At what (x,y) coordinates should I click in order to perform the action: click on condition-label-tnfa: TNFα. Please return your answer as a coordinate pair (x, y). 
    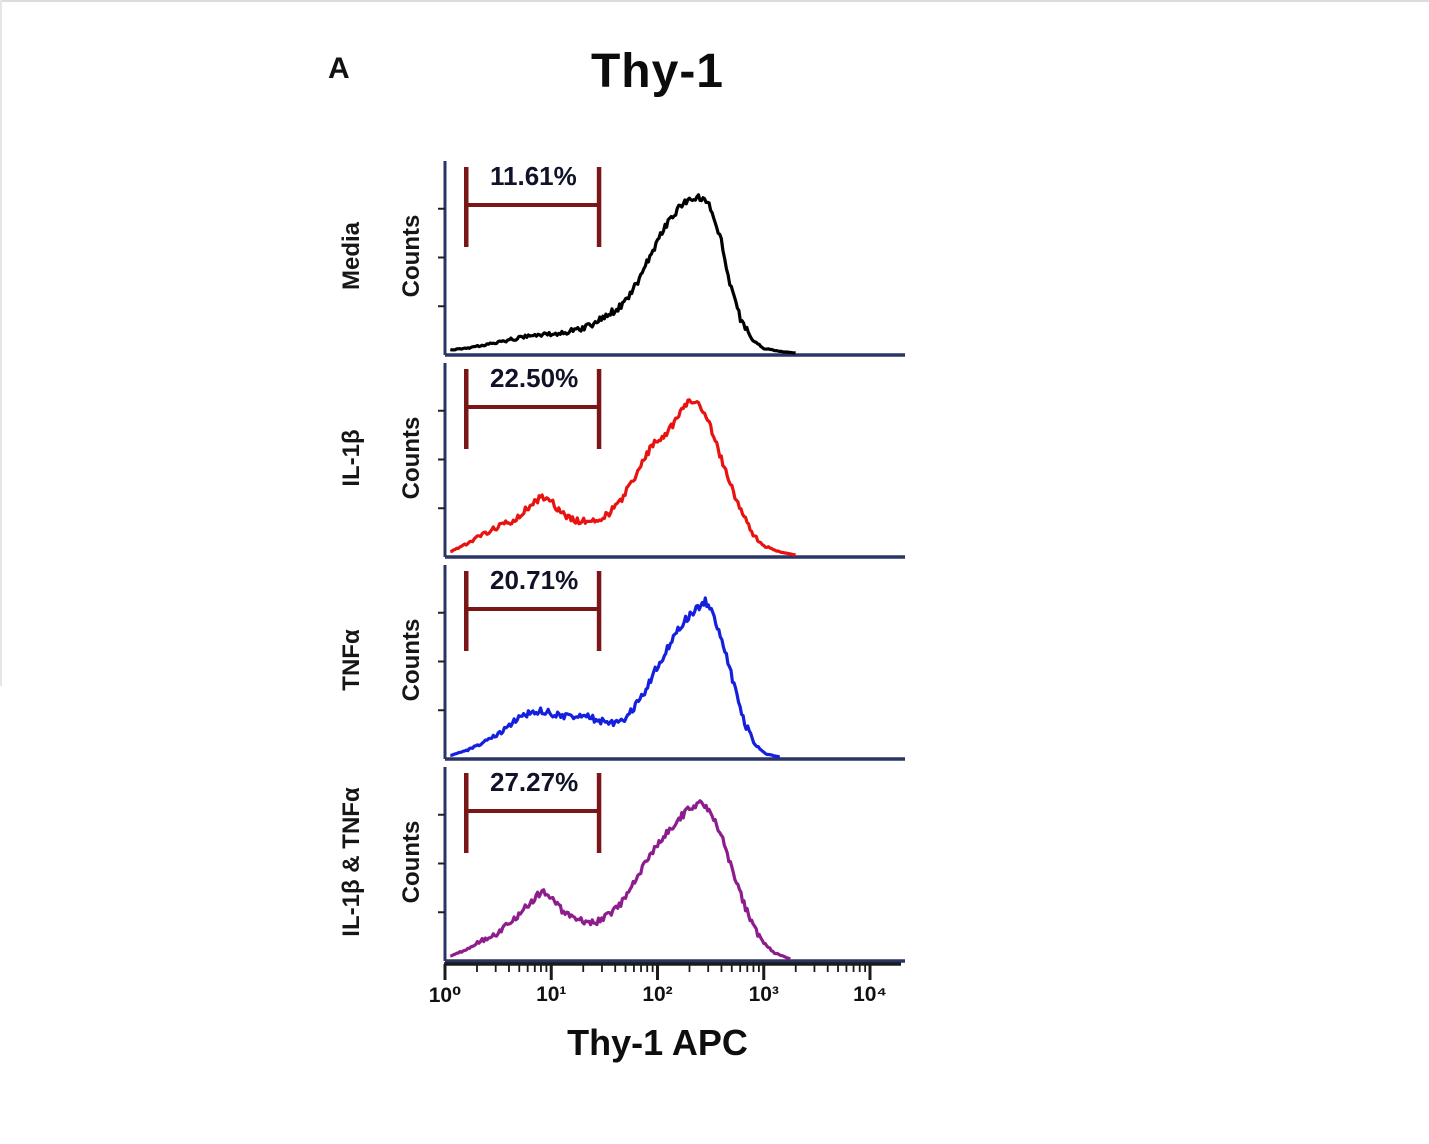
    Looking at the image, I should click on (351, 660).